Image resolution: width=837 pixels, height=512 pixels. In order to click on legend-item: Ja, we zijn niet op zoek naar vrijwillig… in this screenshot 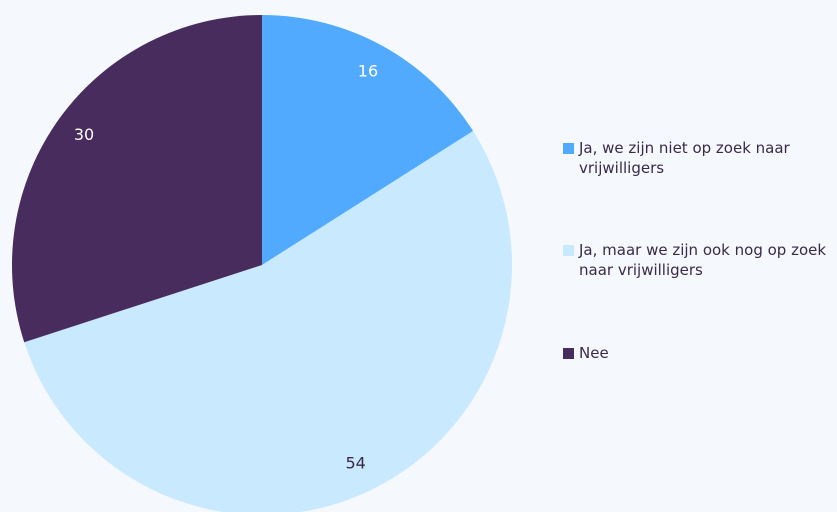, I will do `click(700, 158)`.